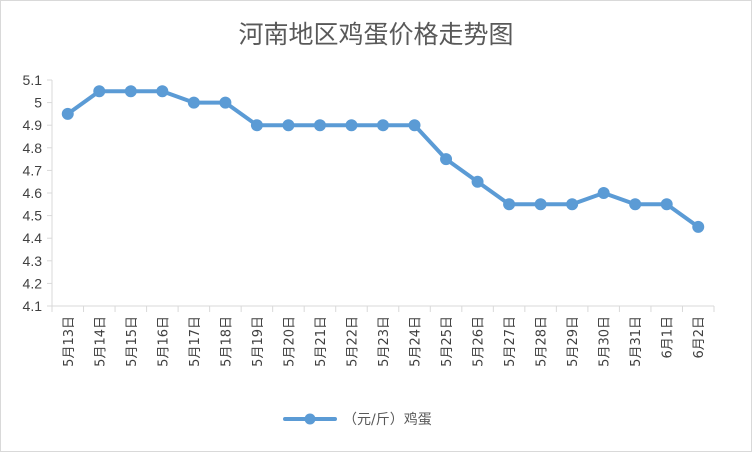 Image resolution: width=752 pixels, height=452 pixels. What do you see at coordinates (384, 341) in the screenshot?
I see `x-tick-label: 5月23日` at bounding box center [384, 341].